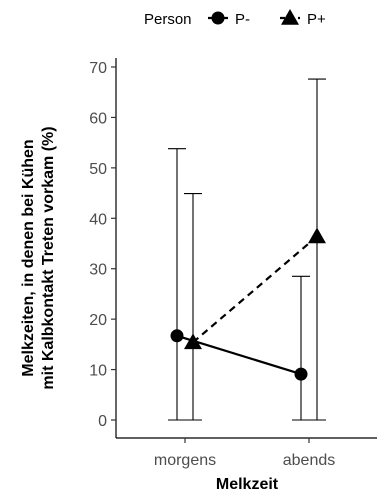 Image resolution: width=377 pixels, height=493 pixels. I want to click on y-tick-label: 40, so click(98, 219).